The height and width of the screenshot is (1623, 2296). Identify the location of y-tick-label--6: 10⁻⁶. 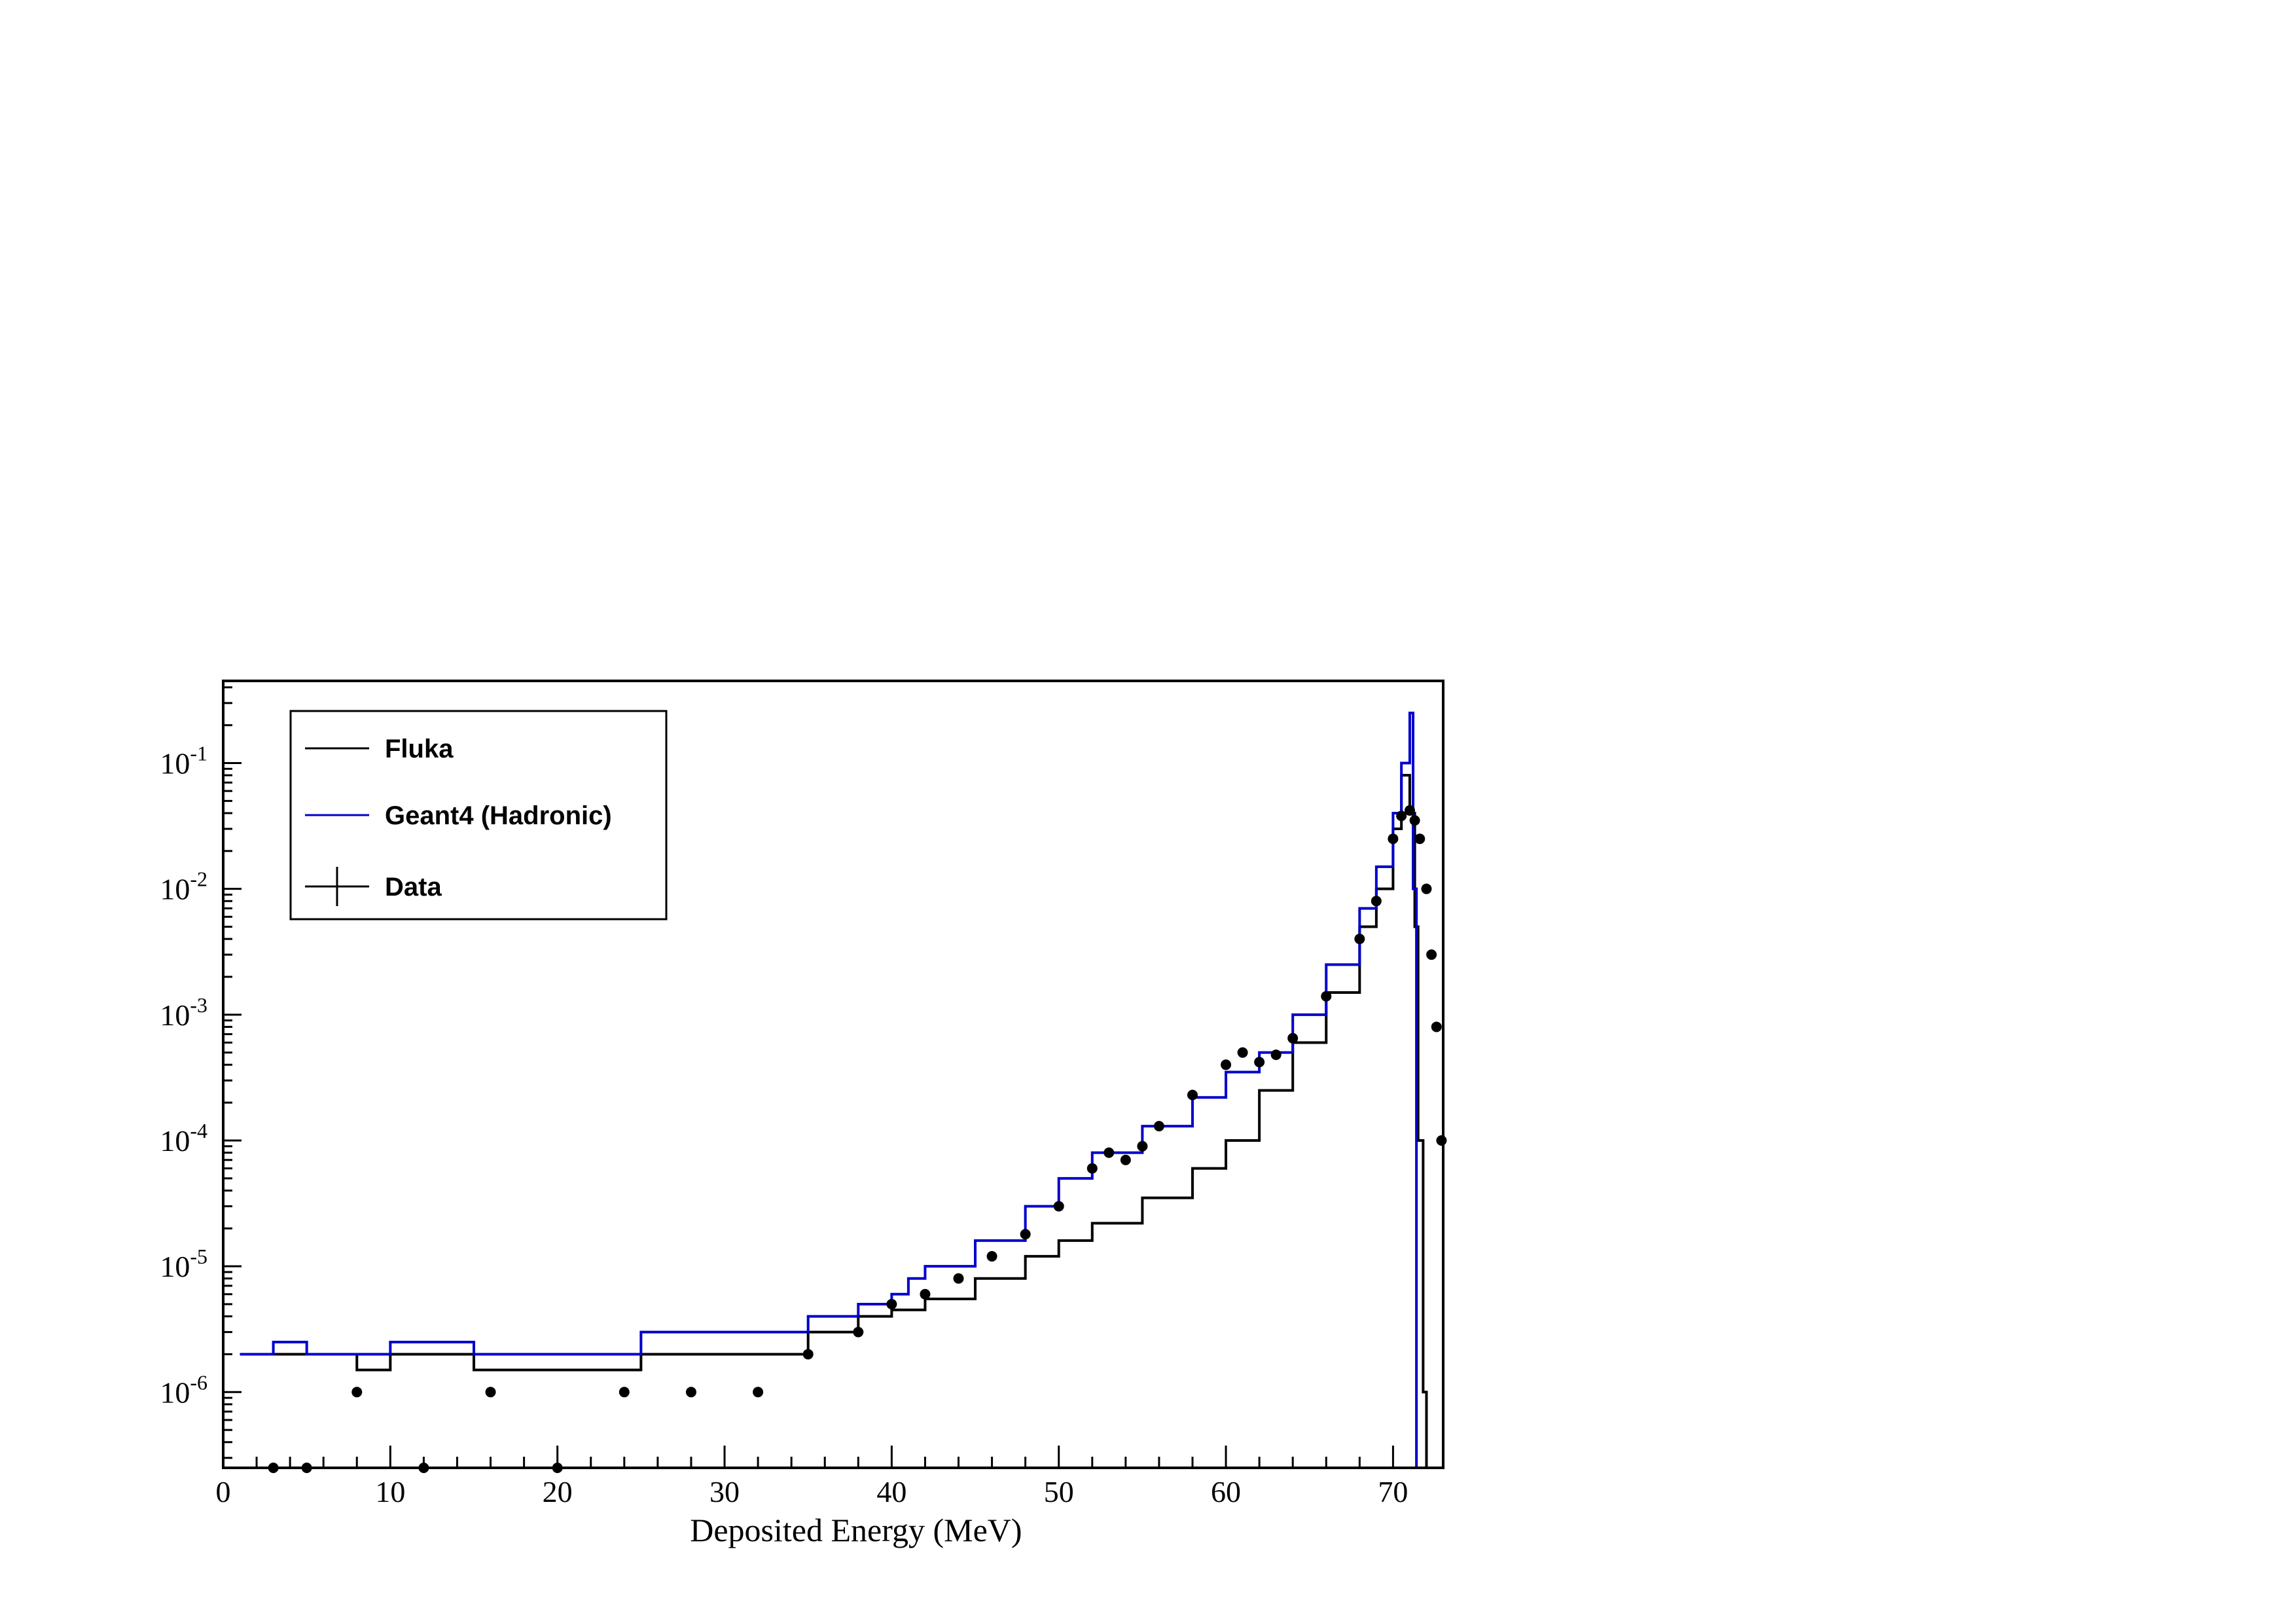
(183, 1389).